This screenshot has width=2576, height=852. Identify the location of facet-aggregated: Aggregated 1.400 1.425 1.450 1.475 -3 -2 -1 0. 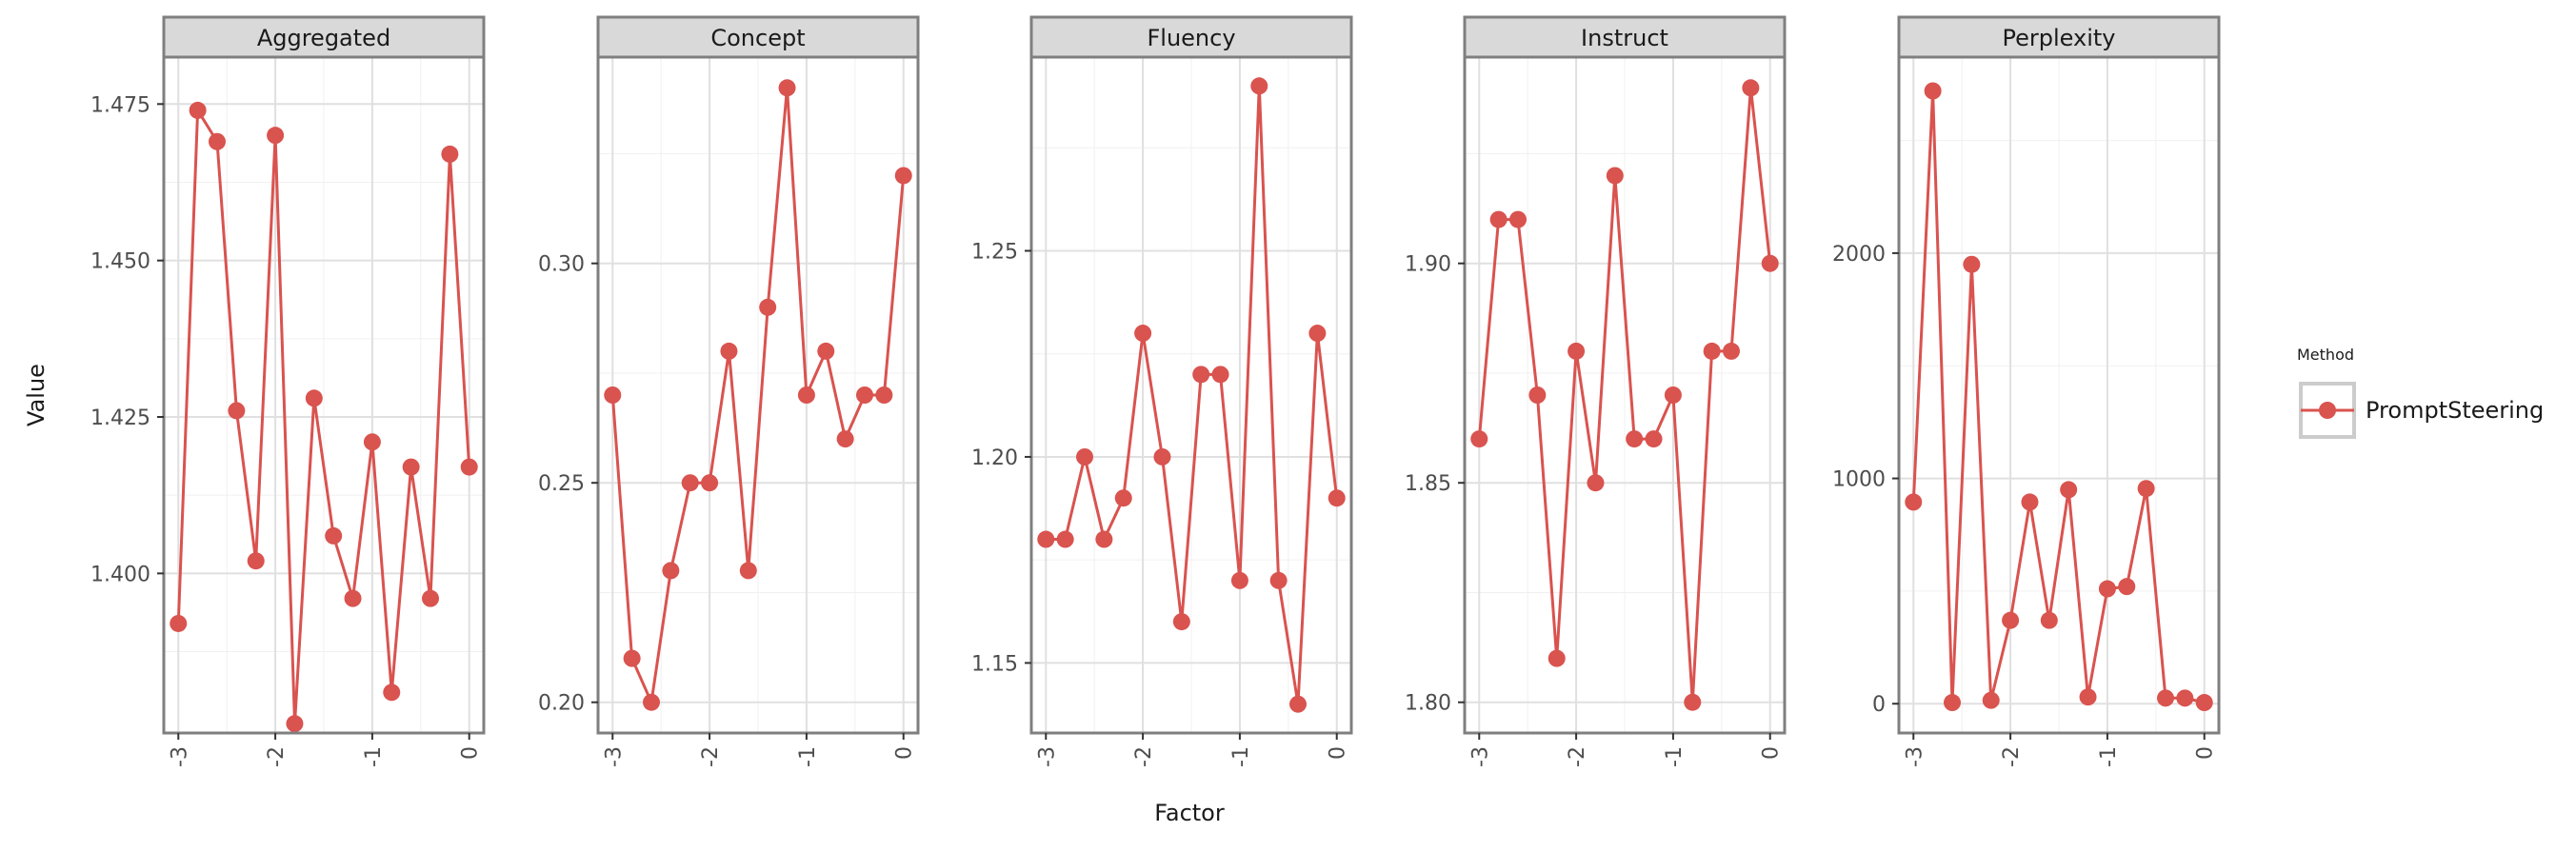
(288, 391).